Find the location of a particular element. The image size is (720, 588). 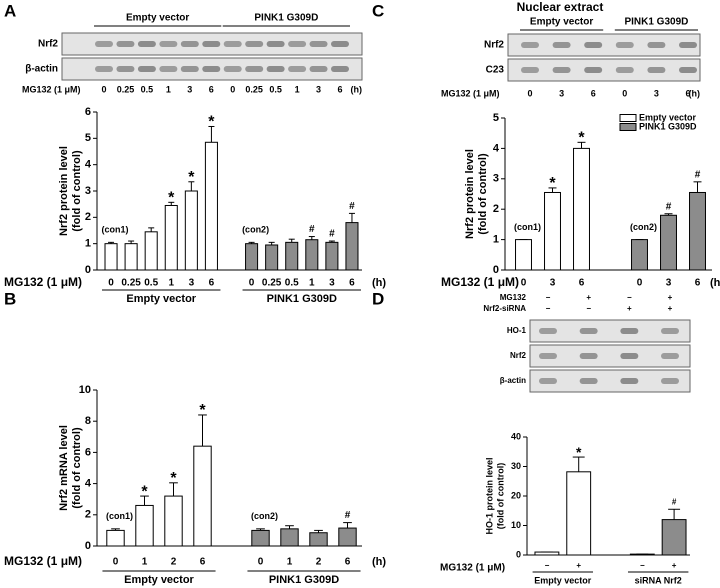

condition-label: Nrf2-siRNA is located at coordinates (504, 308).